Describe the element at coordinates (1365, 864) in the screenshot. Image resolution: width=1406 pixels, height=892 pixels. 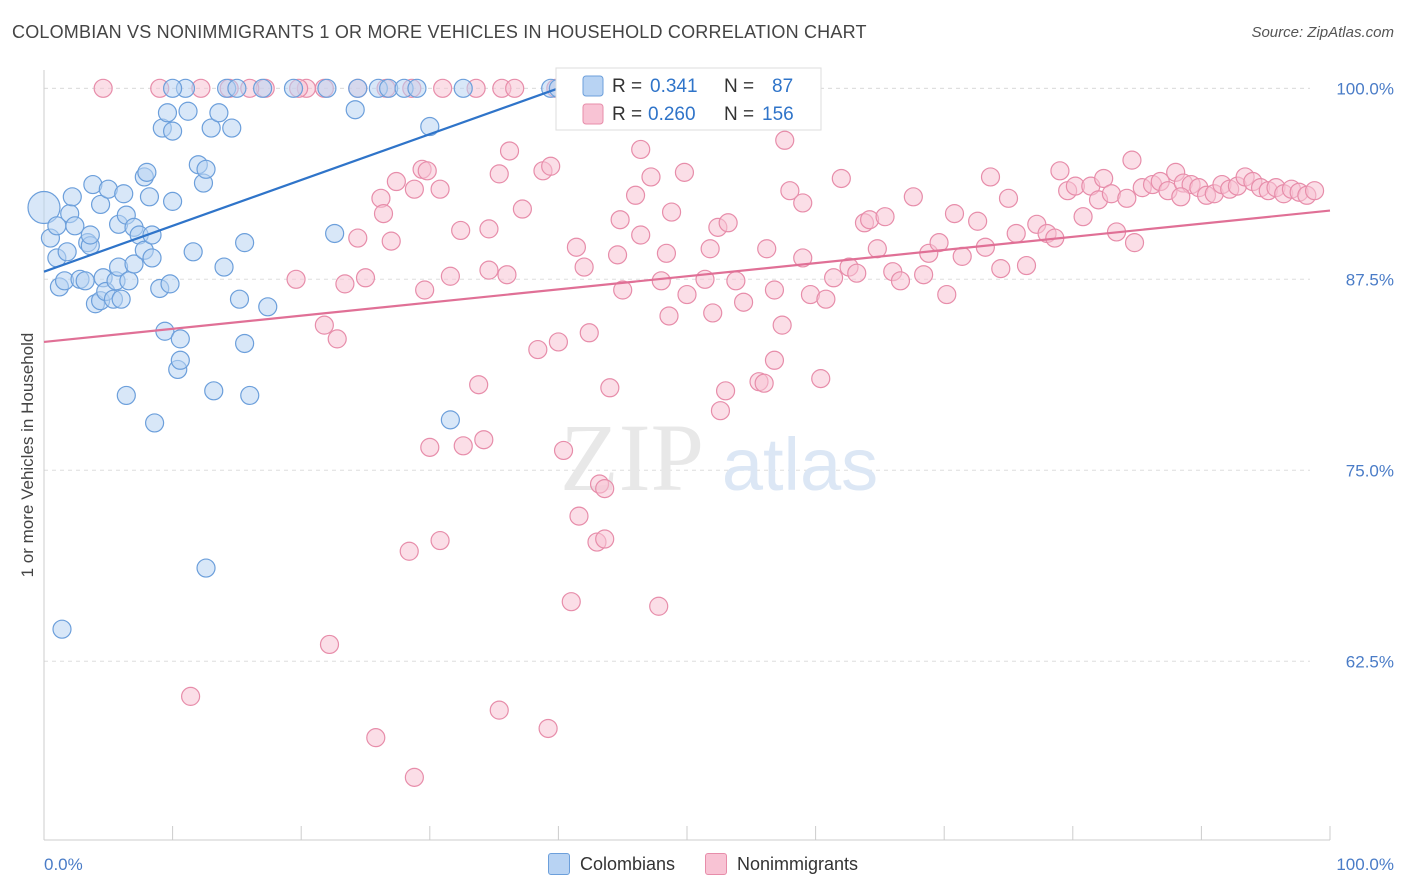
I see `x-tick-label: 100.0%` at that location.